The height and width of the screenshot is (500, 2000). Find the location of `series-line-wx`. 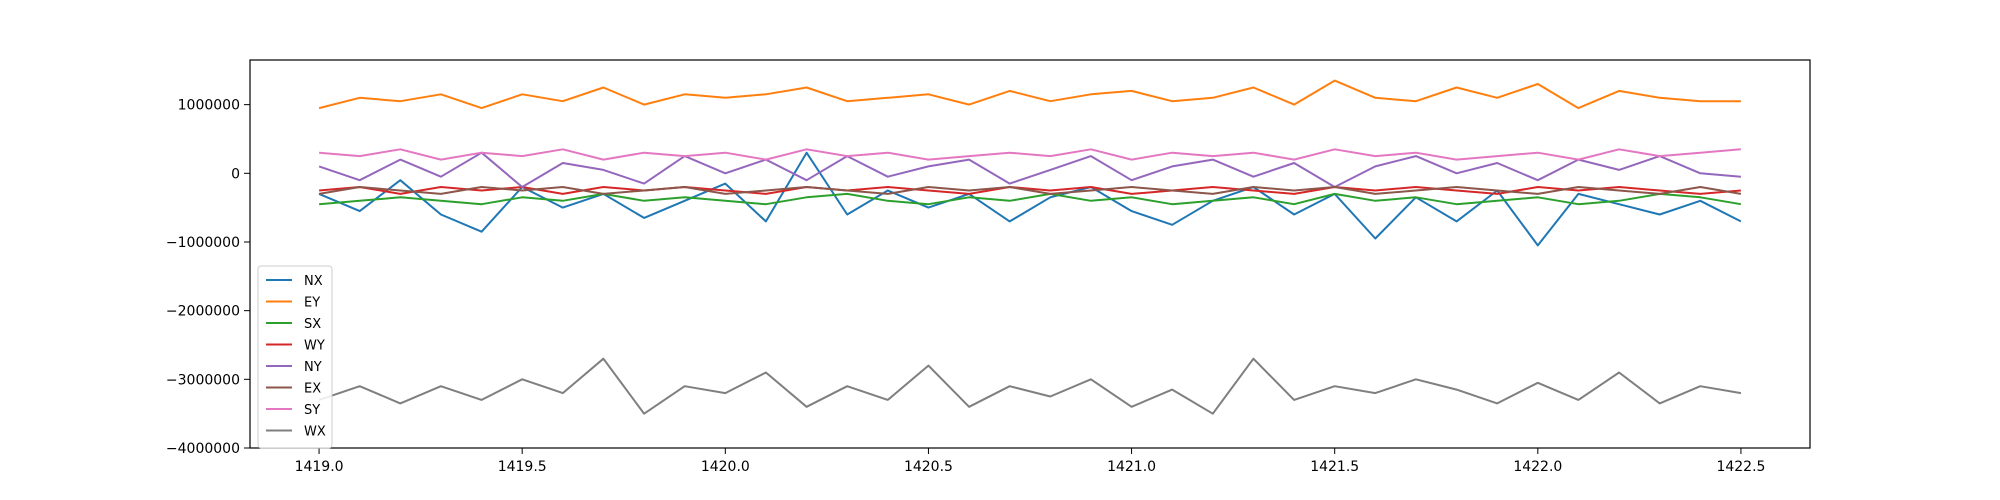

series-line-wx is located at coordinates (1030, 386).